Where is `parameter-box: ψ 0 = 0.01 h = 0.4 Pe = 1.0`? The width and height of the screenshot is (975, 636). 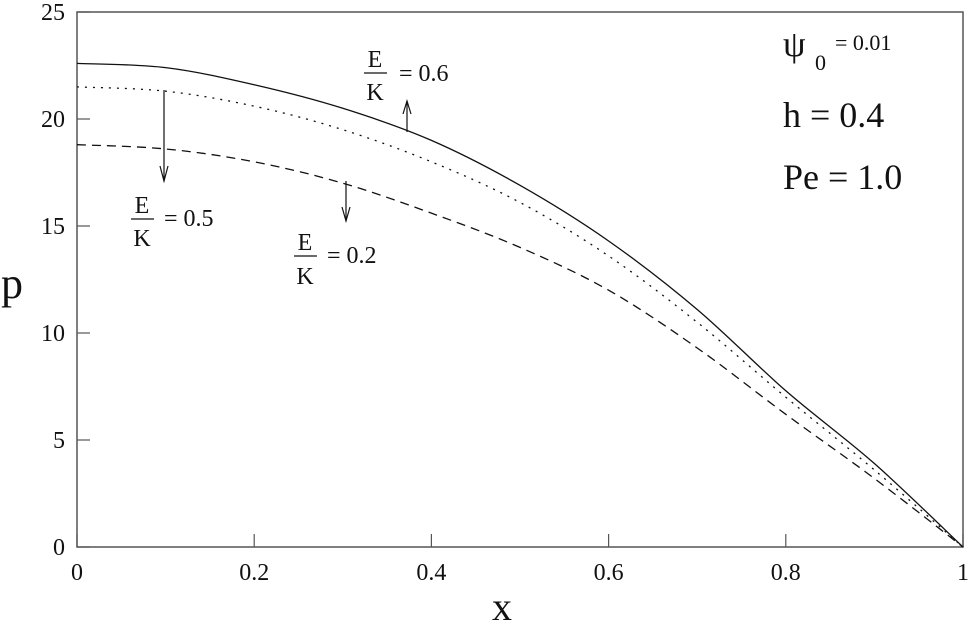 parameter-box: ψ 0 = 0.01 h = 0.4 Pe = 1.0 is located at coordinates (842, 110).